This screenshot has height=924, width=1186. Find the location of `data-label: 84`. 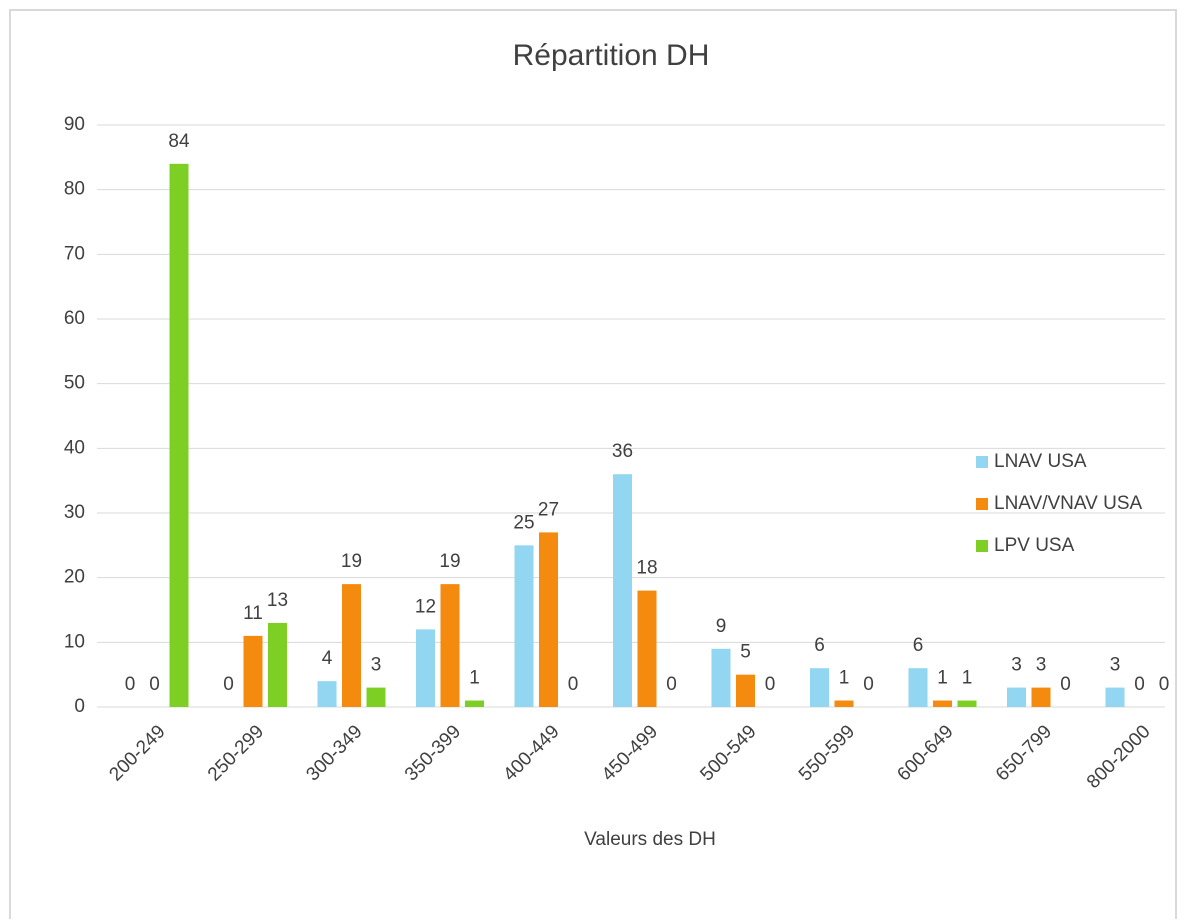

data-label: 84 is located at coordinates (179, 141).